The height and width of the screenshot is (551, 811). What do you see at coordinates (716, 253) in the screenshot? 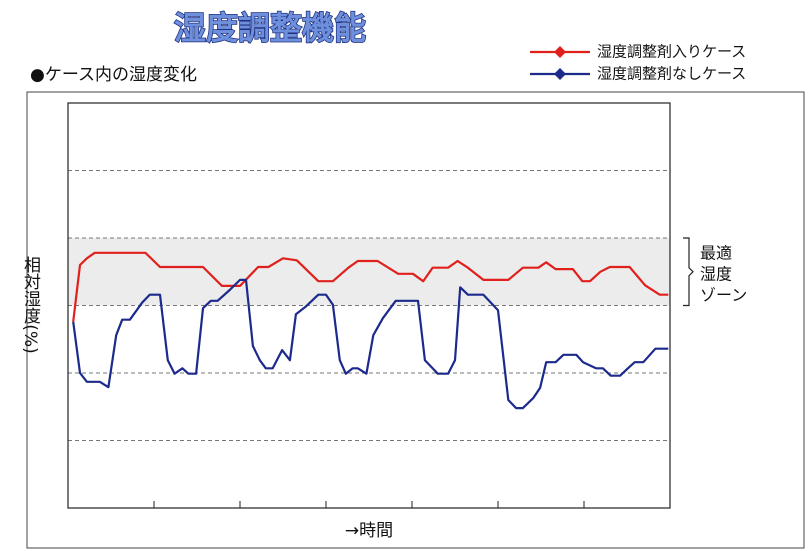
I see `zone-label: 最適` at bounding box center [716, 253].